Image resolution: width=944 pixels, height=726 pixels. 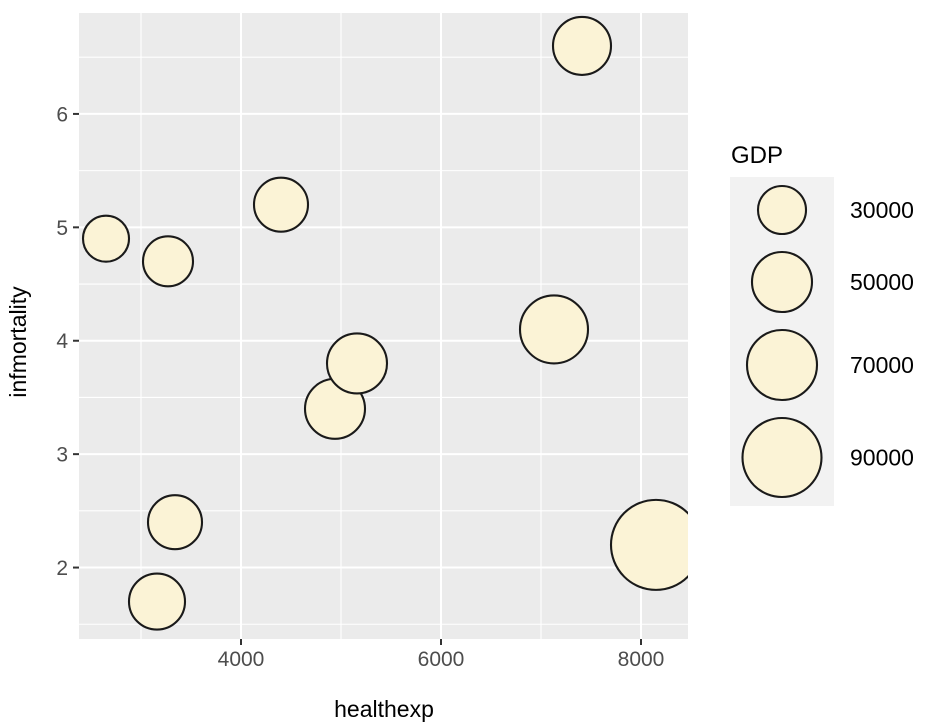 What do you see at coordinates (62, 341) in the screenshot?
I see `y-tick-label: 4` at bounding box center [62, 341].